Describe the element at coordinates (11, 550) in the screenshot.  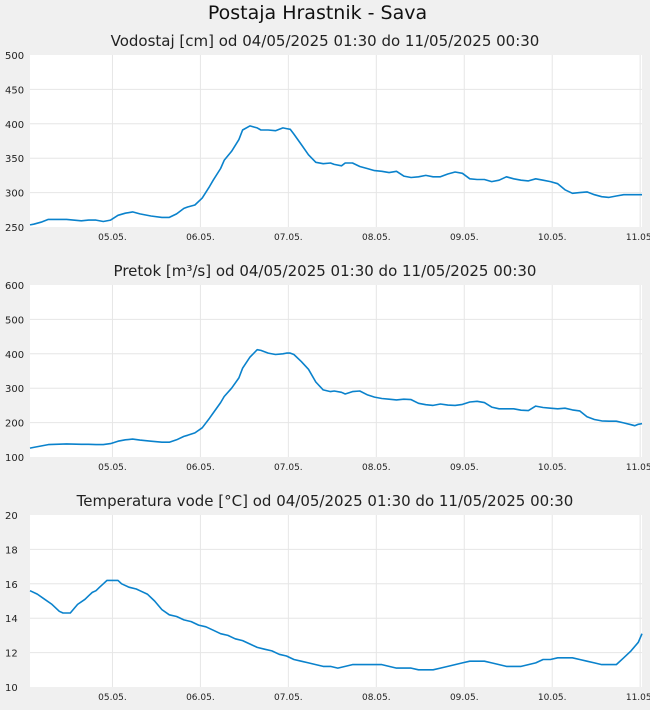
I see `y-tick-label: 18` at that location.